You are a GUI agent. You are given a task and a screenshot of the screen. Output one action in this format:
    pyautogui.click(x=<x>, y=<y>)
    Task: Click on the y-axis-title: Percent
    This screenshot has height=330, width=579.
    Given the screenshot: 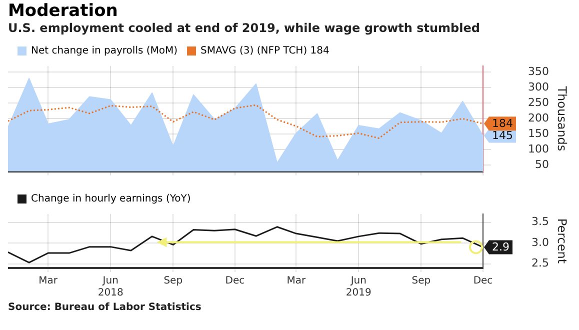 What is the action you would take?
    pyautogui.click(x=561, y=241)
    